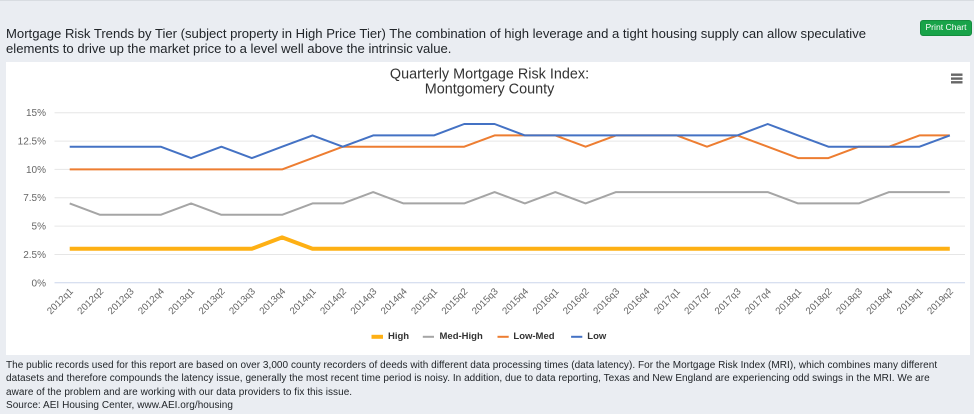 This screenshot has width=974, height=414. What do you see at coordinates (789, 301) in the screenshot?
I see `svg-text: 2018q1` at bounding box center [789, 301].